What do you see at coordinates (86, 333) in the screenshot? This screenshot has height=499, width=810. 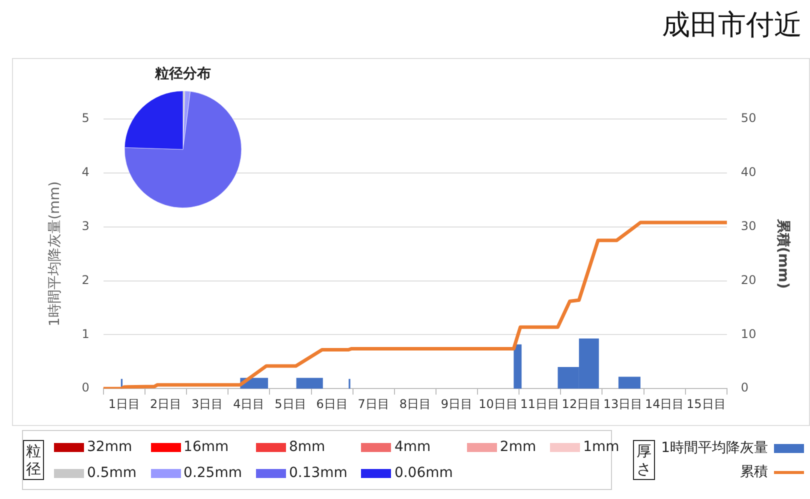 I see `y-tick-label: 1` at bounding box center [86, 333].